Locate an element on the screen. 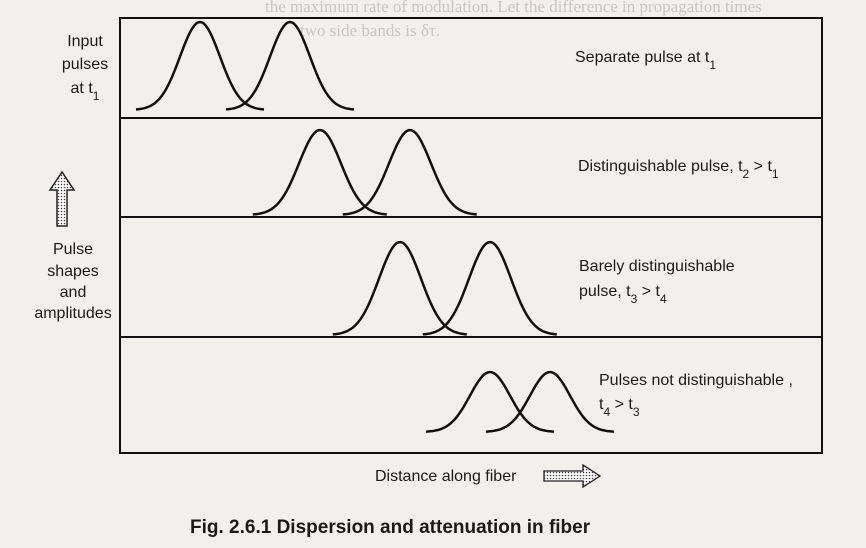 The image size is (866, 548). x-axis-label: Distance along fiber is located at coordinates (446, 476).